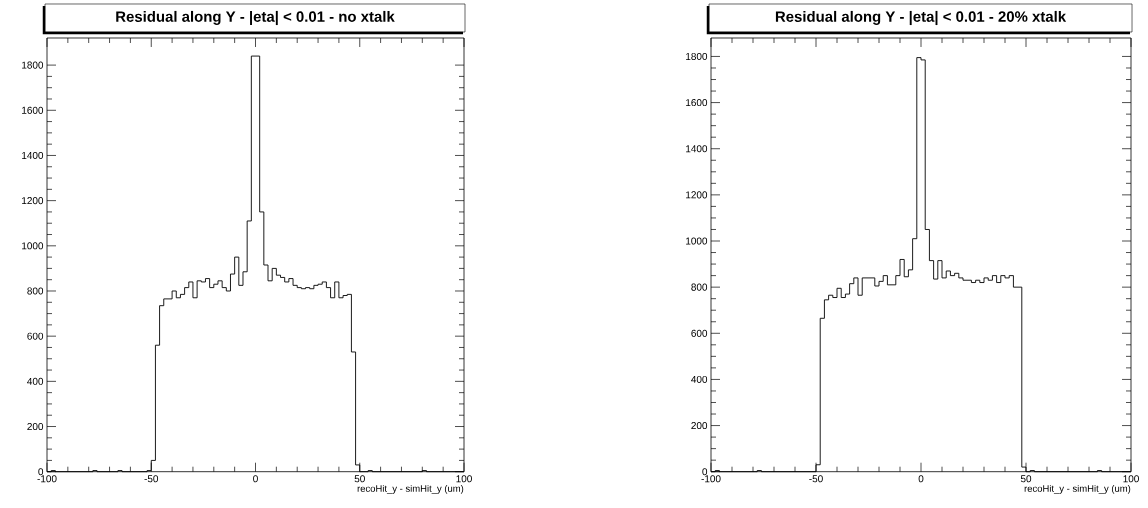 The height and width of the screenshot is (508, 1148). Describe the element at coordinates (921, 18) in the screenshot. I see `chart-title: Residual along Y - |eta| < 0.01 - 20% xtalk` at that location.